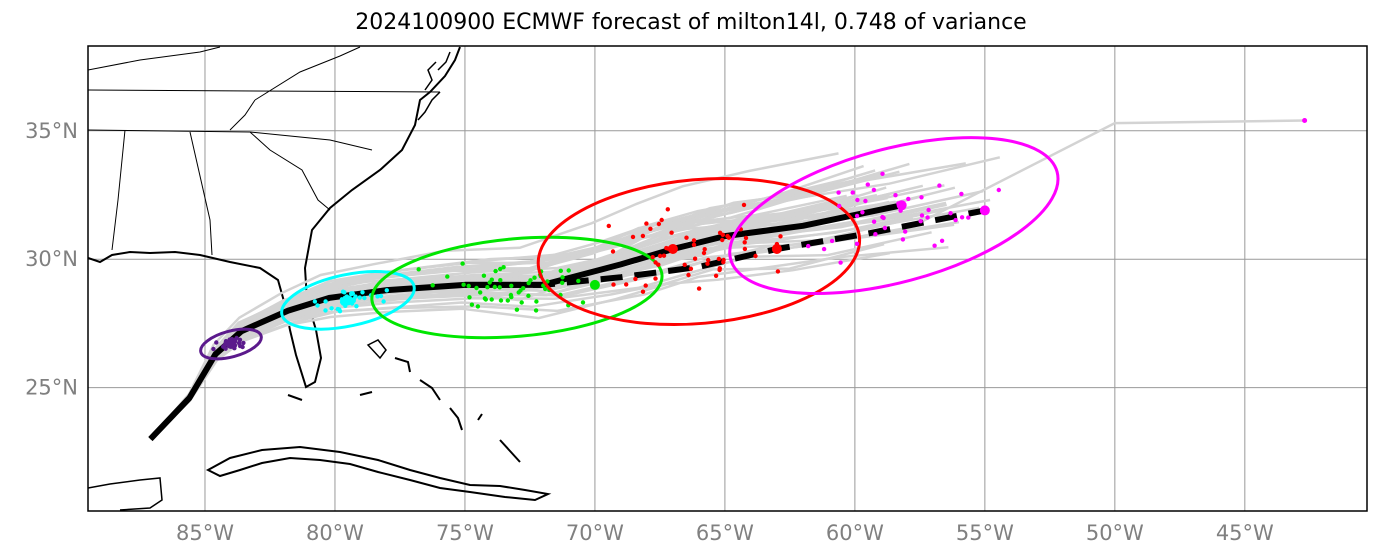 The height and width of the screenshot is (560, 1382). I want to click on uncertainty-ellipse-t3, so click(517, 287).